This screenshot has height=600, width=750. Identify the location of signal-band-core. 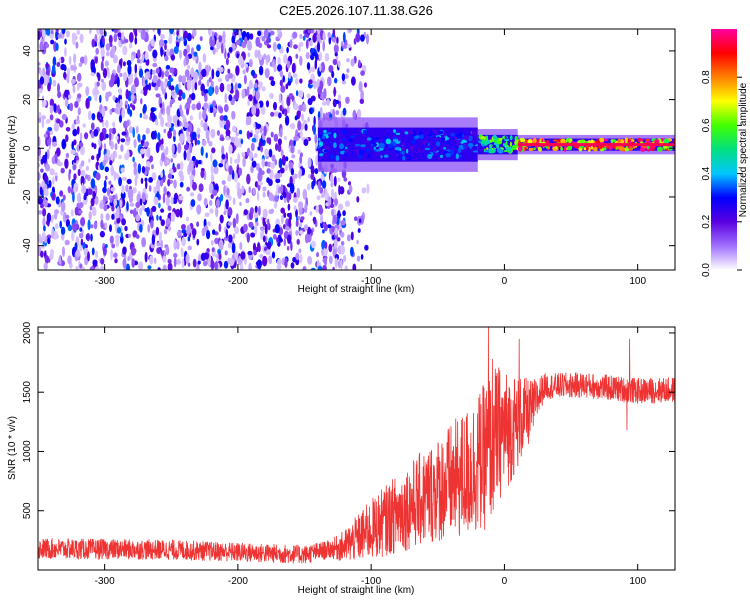
(596, 145).